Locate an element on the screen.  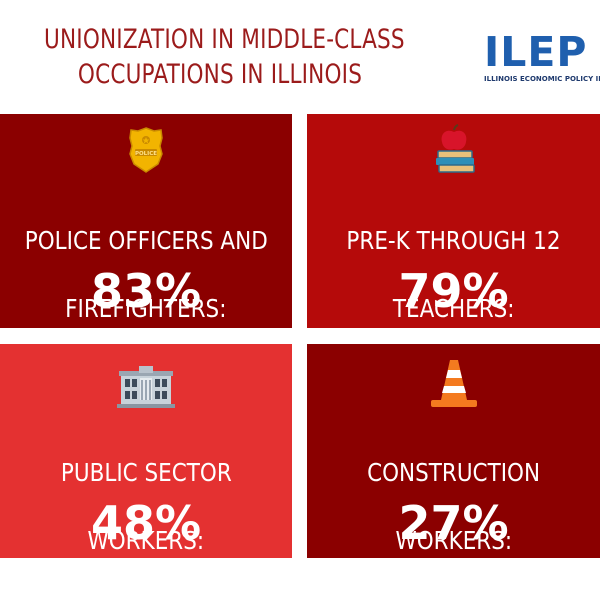
ilep-logo: ILEP ILLINOIS ECONOMIC POLICY INSTI is located at coordinates (542, 59).